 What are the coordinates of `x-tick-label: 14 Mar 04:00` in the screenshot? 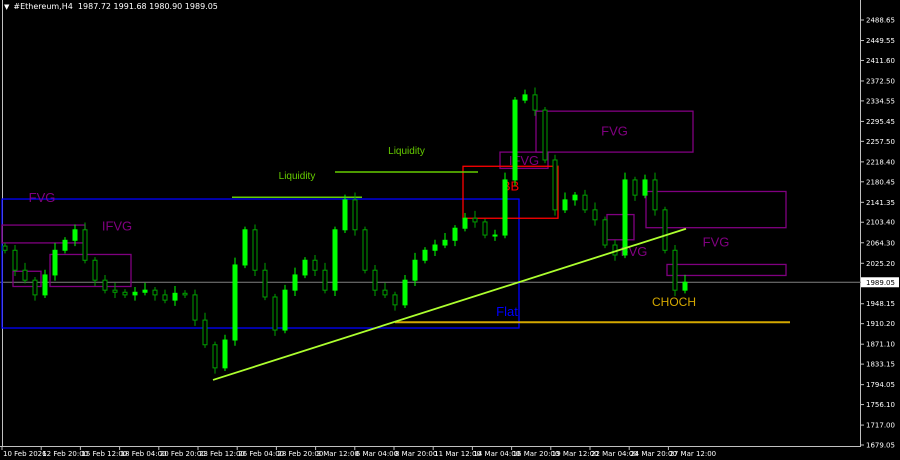 It's located at (496, 454).